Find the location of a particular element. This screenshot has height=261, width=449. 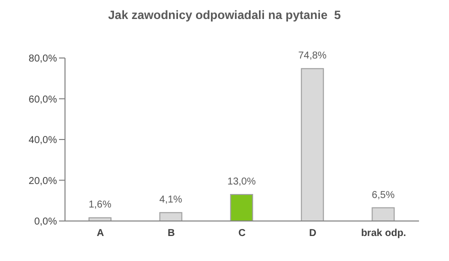

data-label: 13,0% is located at coordinates (241, 182).